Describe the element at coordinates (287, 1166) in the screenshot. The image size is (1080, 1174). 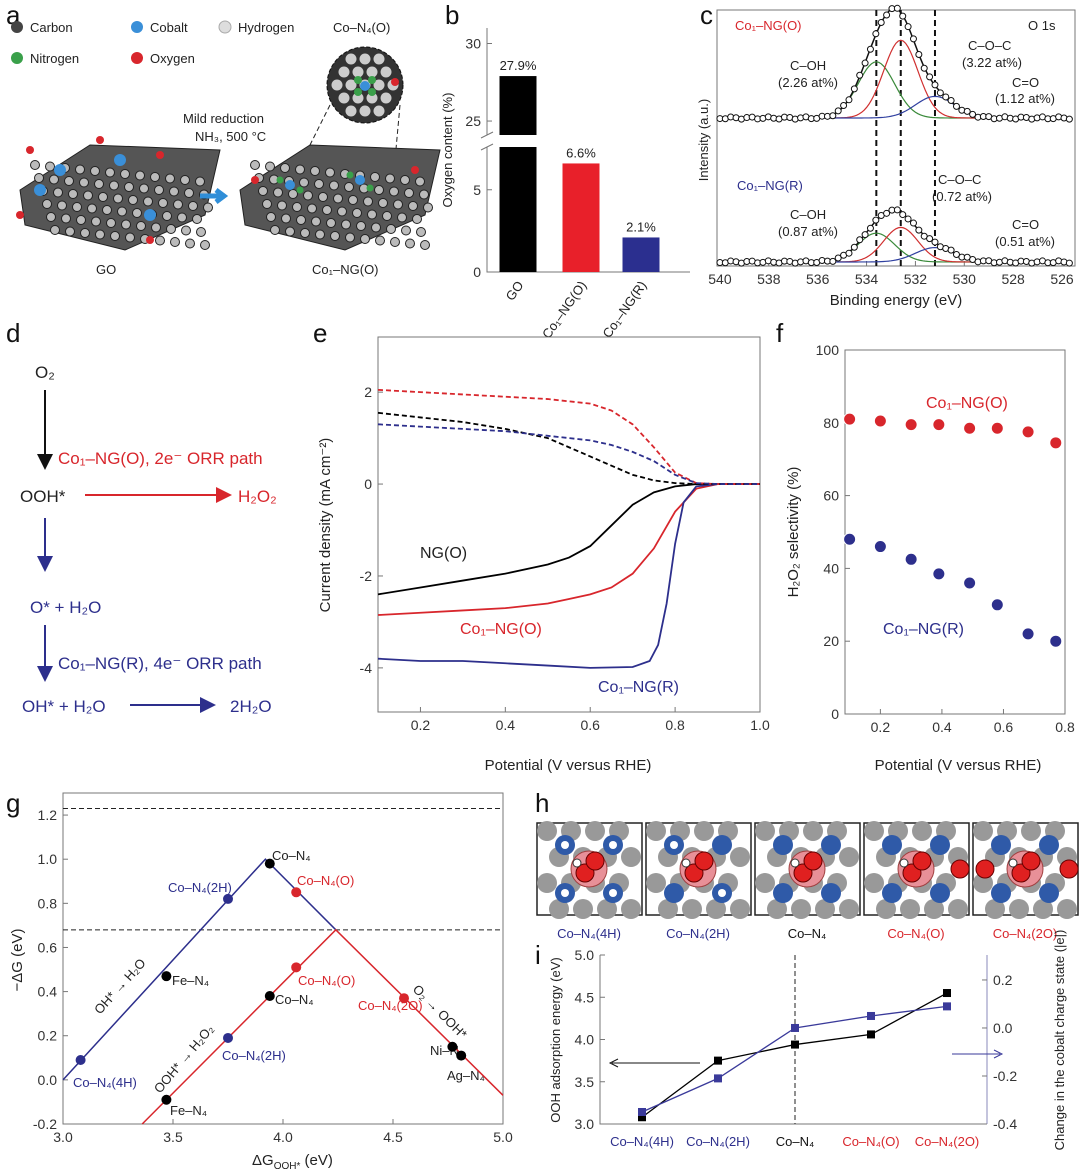
I see `x-label-sub: OOH*` at that location.